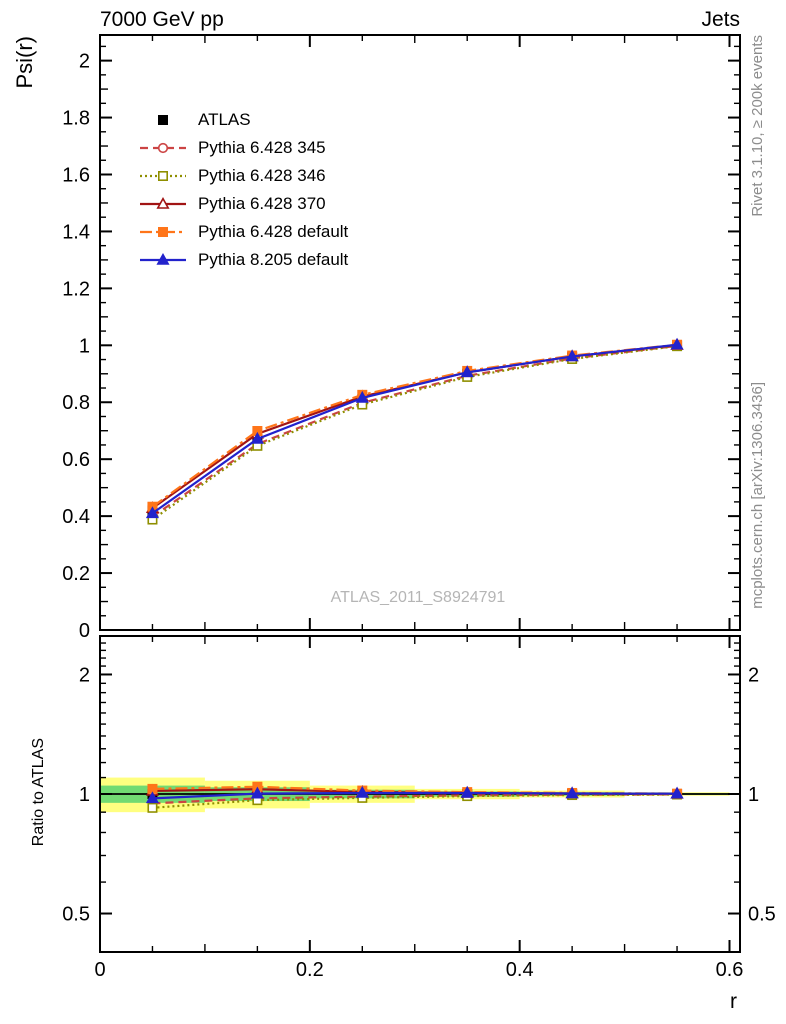  Describe the element at coordinates (163, 148) in the screenshot. I see `legend-marker-pythia-6-428-345-icon` at that location.